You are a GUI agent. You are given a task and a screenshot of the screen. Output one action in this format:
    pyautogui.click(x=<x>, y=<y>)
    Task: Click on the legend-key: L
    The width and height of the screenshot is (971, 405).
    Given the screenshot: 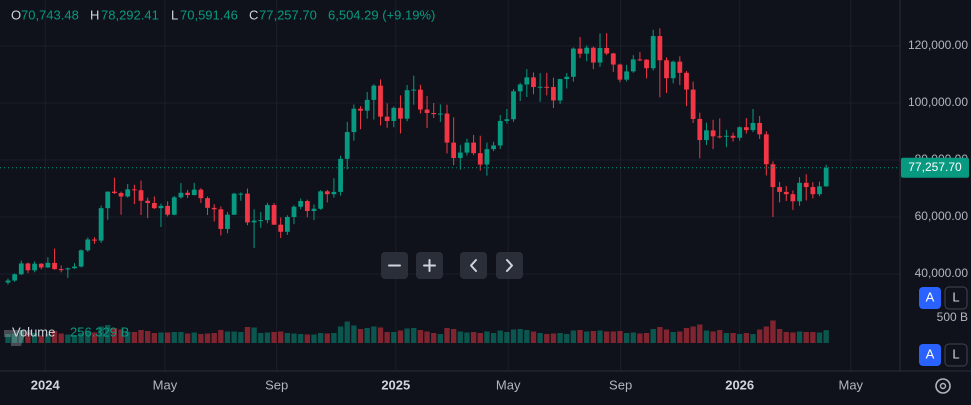 What is the action you would take?
    pyautogui.click(x=174, y=14)
    